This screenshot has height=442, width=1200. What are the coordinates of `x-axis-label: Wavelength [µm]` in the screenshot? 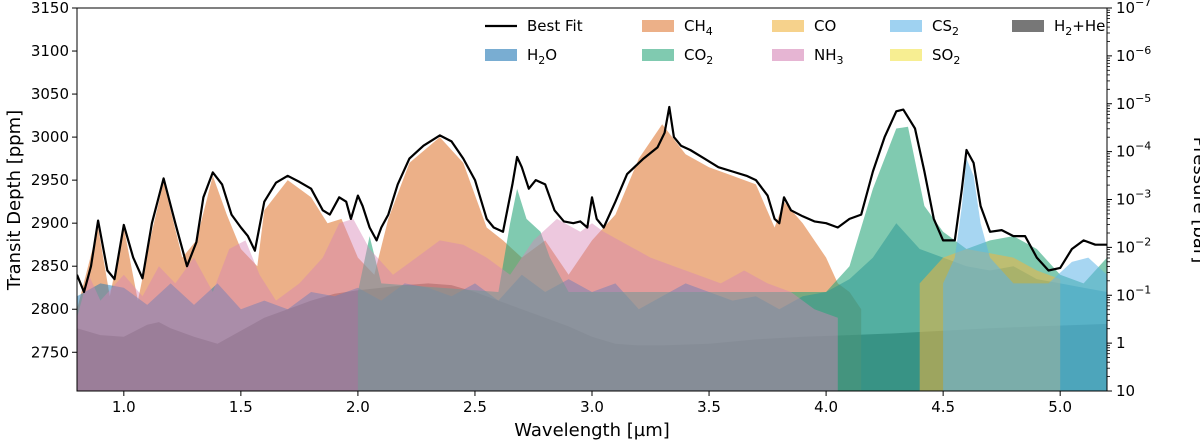 It's located at (592, 430).